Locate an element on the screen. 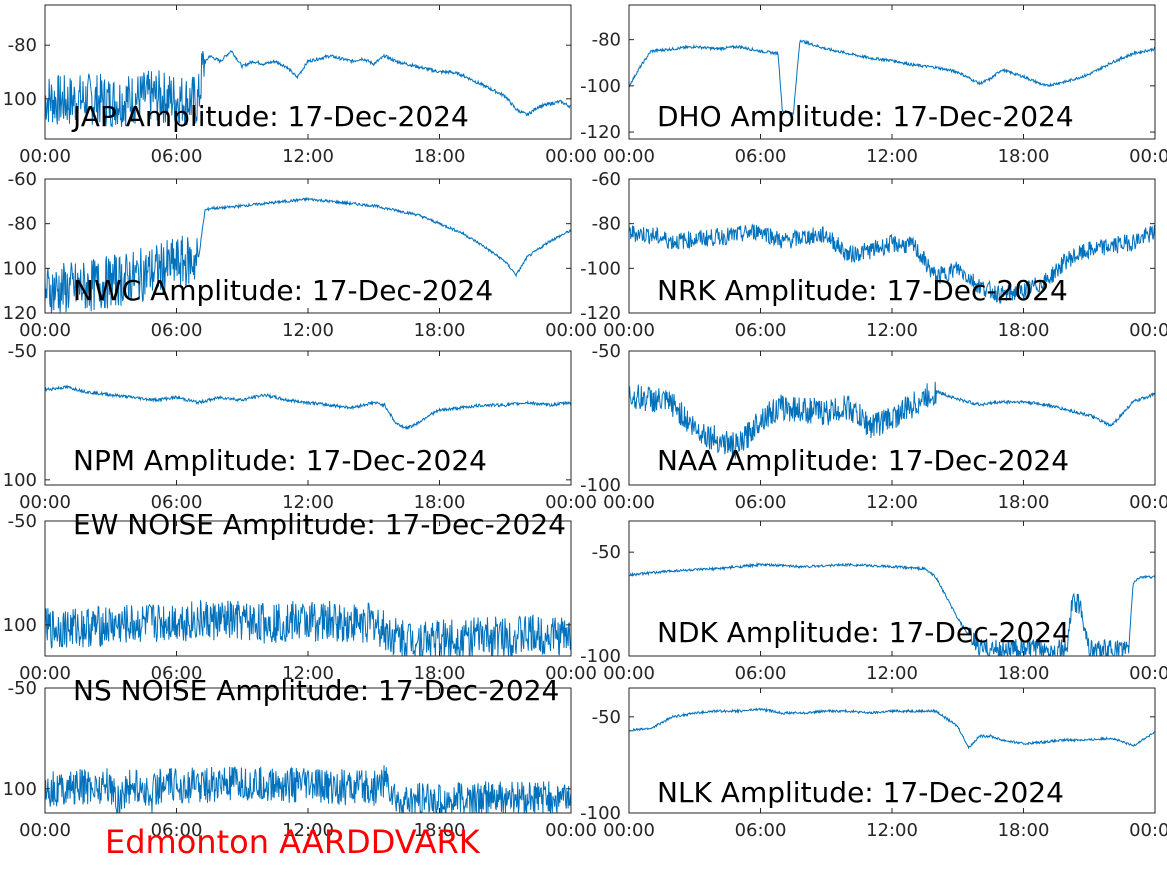  panel-title: DHO Amplitude: 17-Dec-2024 is located at coordinates (865, 116).